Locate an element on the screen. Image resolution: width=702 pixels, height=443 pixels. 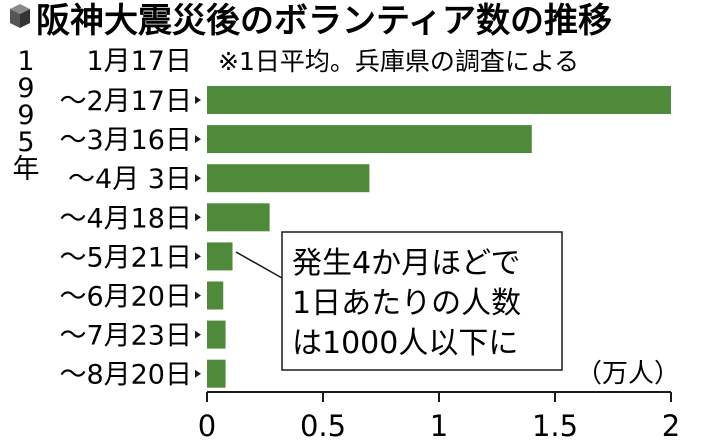
year-label-char: 年 is located at coordinates (26, 169).